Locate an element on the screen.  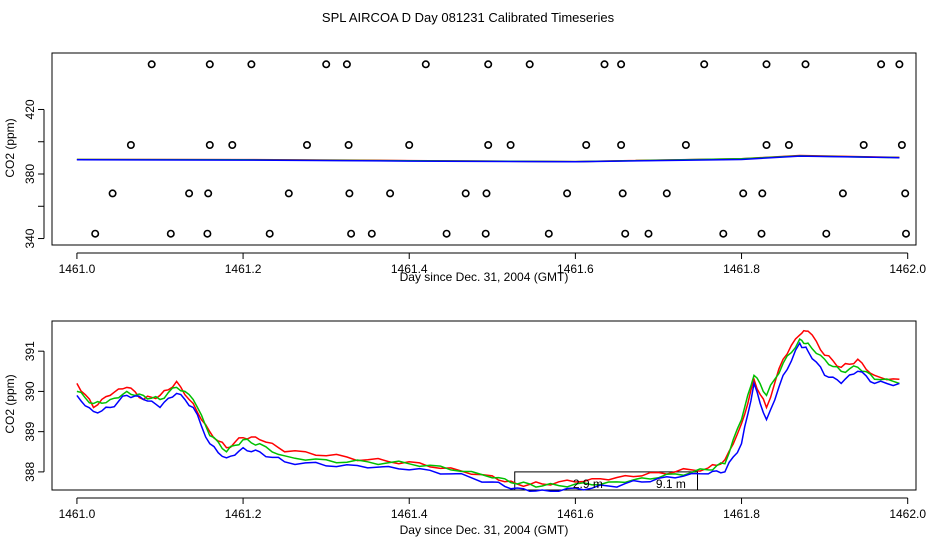
top-y-tick-label: 420 is located at coordinates (30, 109).